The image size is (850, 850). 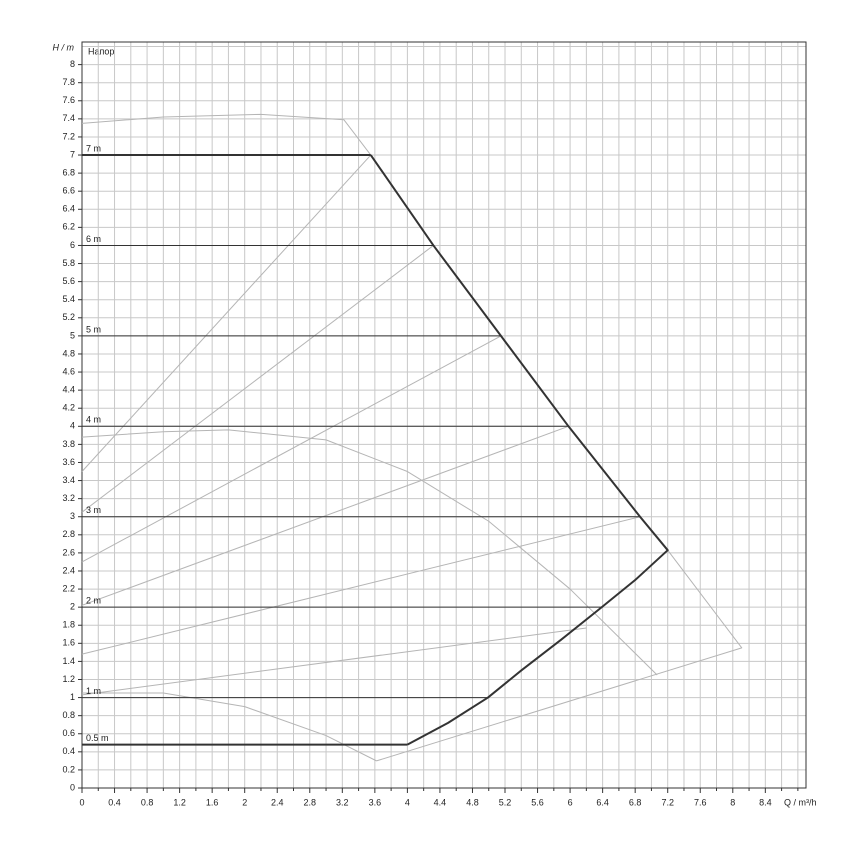 I want to click on x-tick-label: 2.4, so click(x=277, y=802).